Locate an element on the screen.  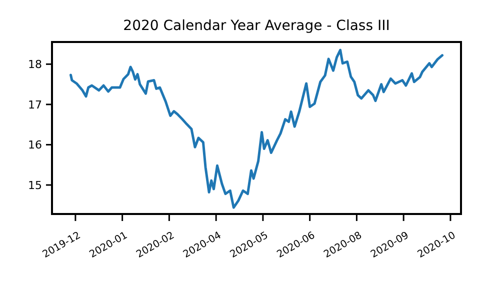
y-tick-label: 18 is located at coordinates (35, 65).